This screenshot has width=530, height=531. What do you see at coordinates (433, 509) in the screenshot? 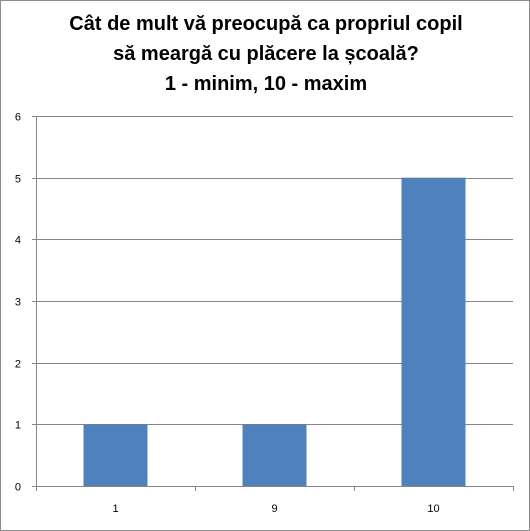
I see `x-tick-label: 10` at bounding box center [433, 509].